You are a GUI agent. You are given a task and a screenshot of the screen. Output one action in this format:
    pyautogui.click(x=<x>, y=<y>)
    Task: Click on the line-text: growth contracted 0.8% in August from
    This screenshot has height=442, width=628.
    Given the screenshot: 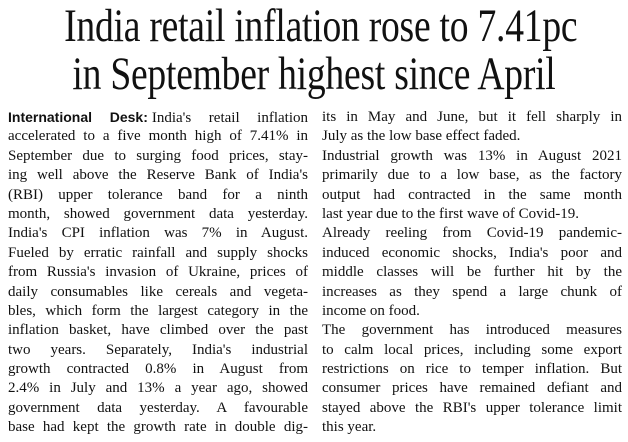 What is the action you would take?
    pyautogui.click(x=158, y=369)
    